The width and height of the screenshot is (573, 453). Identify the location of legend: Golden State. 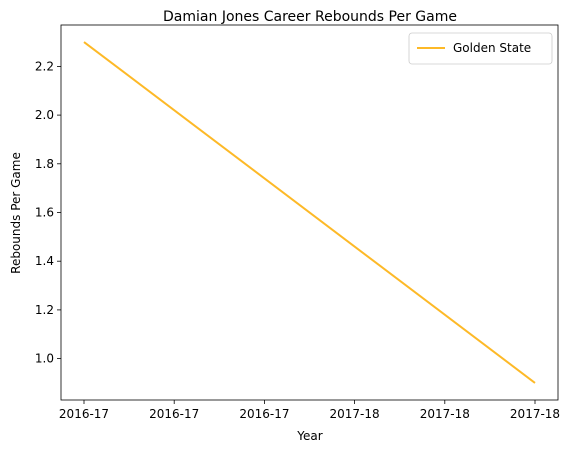
(480, 48).